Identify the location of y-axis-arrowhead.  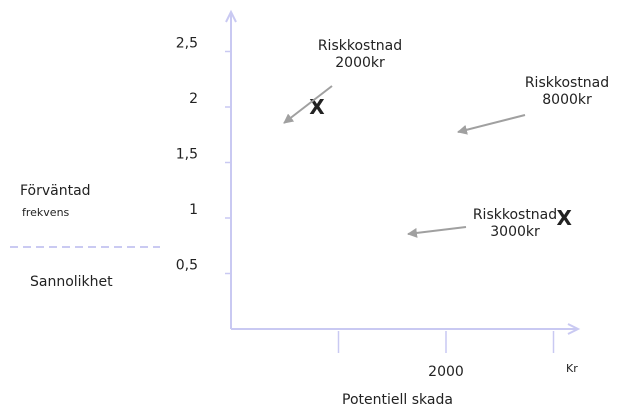
(231, 16).